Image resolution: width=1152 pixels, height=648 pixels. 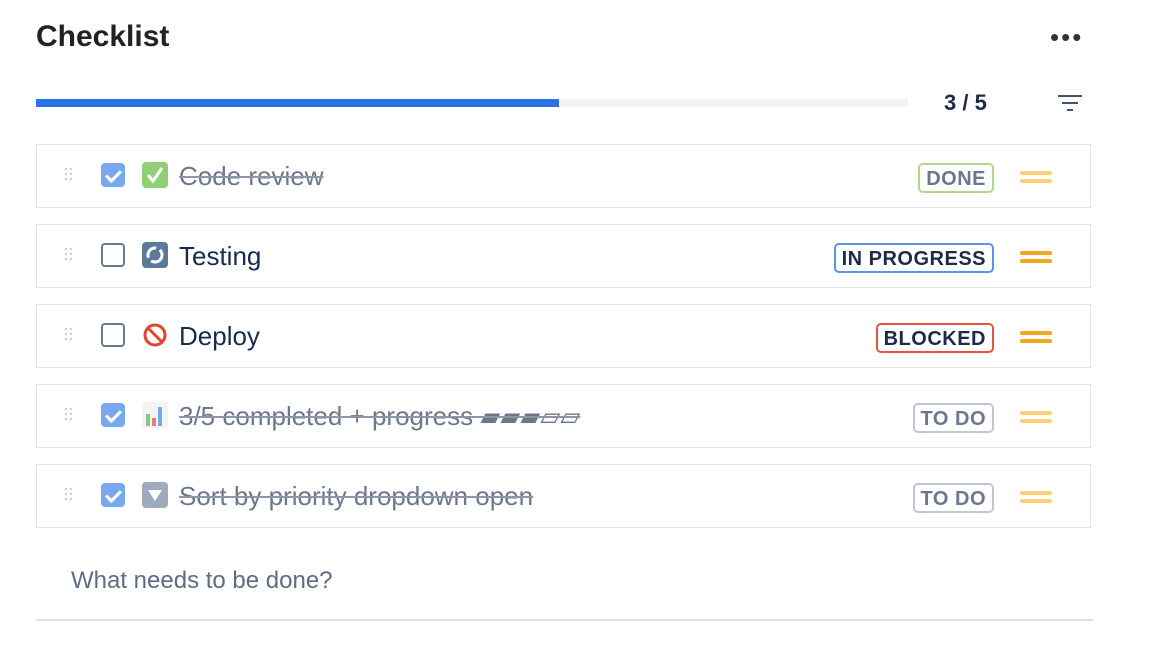 What do you see at coordinates (564, 620) in the screenshot?
I see `input-underline` at bounding box center [564, 620].